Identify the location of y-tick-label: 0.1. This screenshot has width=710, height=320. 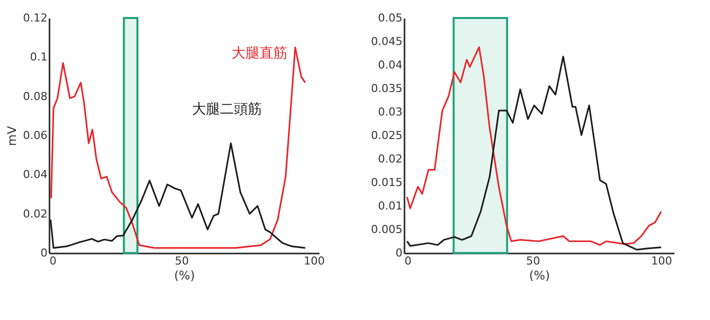
(39, 57).